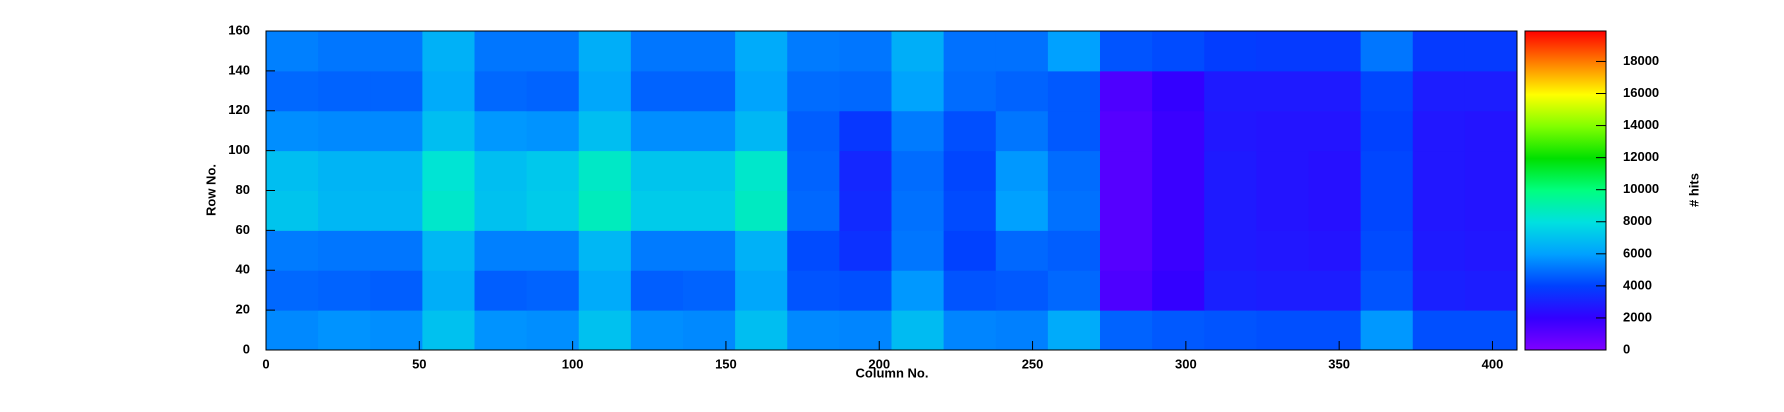  Describe the element at coordinates (419, 363) in the screenshot. I see `x-tick-label: 50` at that location.